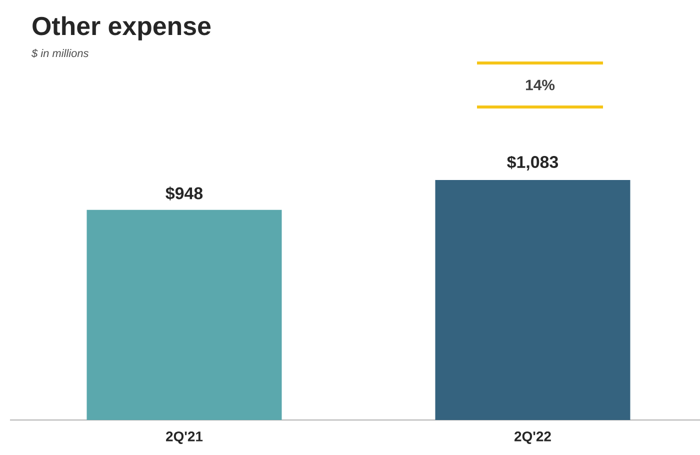  I want to click on x-tick-label: 2Q'22, so click(532, 437).